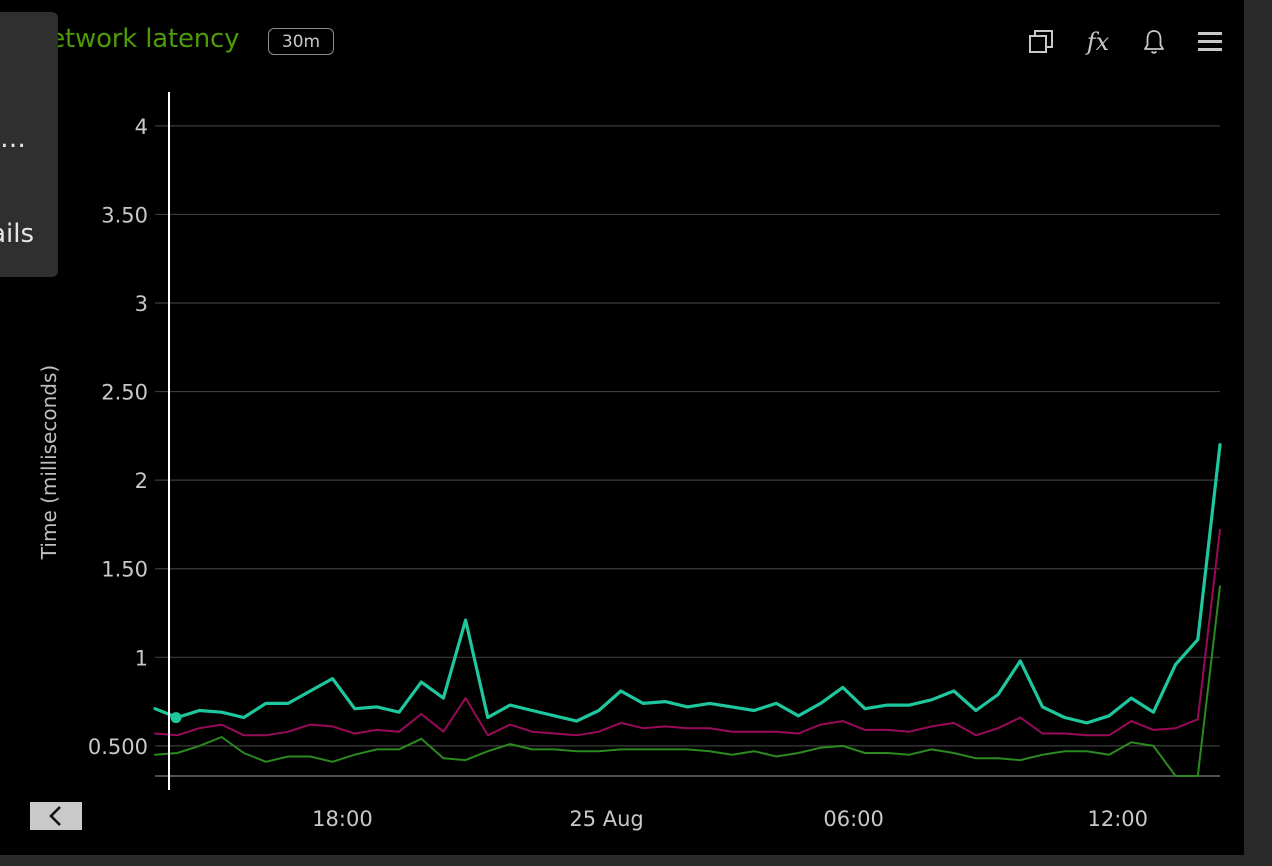 The height and width of the screenshot is (866, 1272). Describe the element at coordinates (176, 718) in the screenshot. I see `cursor-point` at that location.